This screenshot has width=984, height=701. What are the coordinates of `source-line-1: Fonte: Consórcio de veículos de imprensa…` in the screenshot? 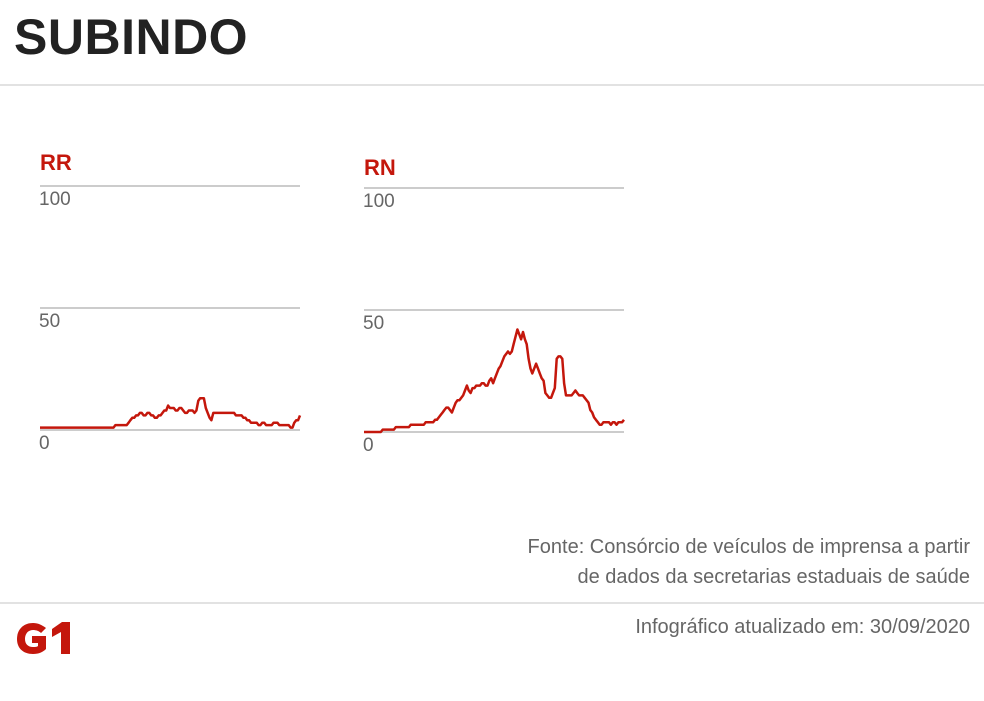 It's located at (748, 547).